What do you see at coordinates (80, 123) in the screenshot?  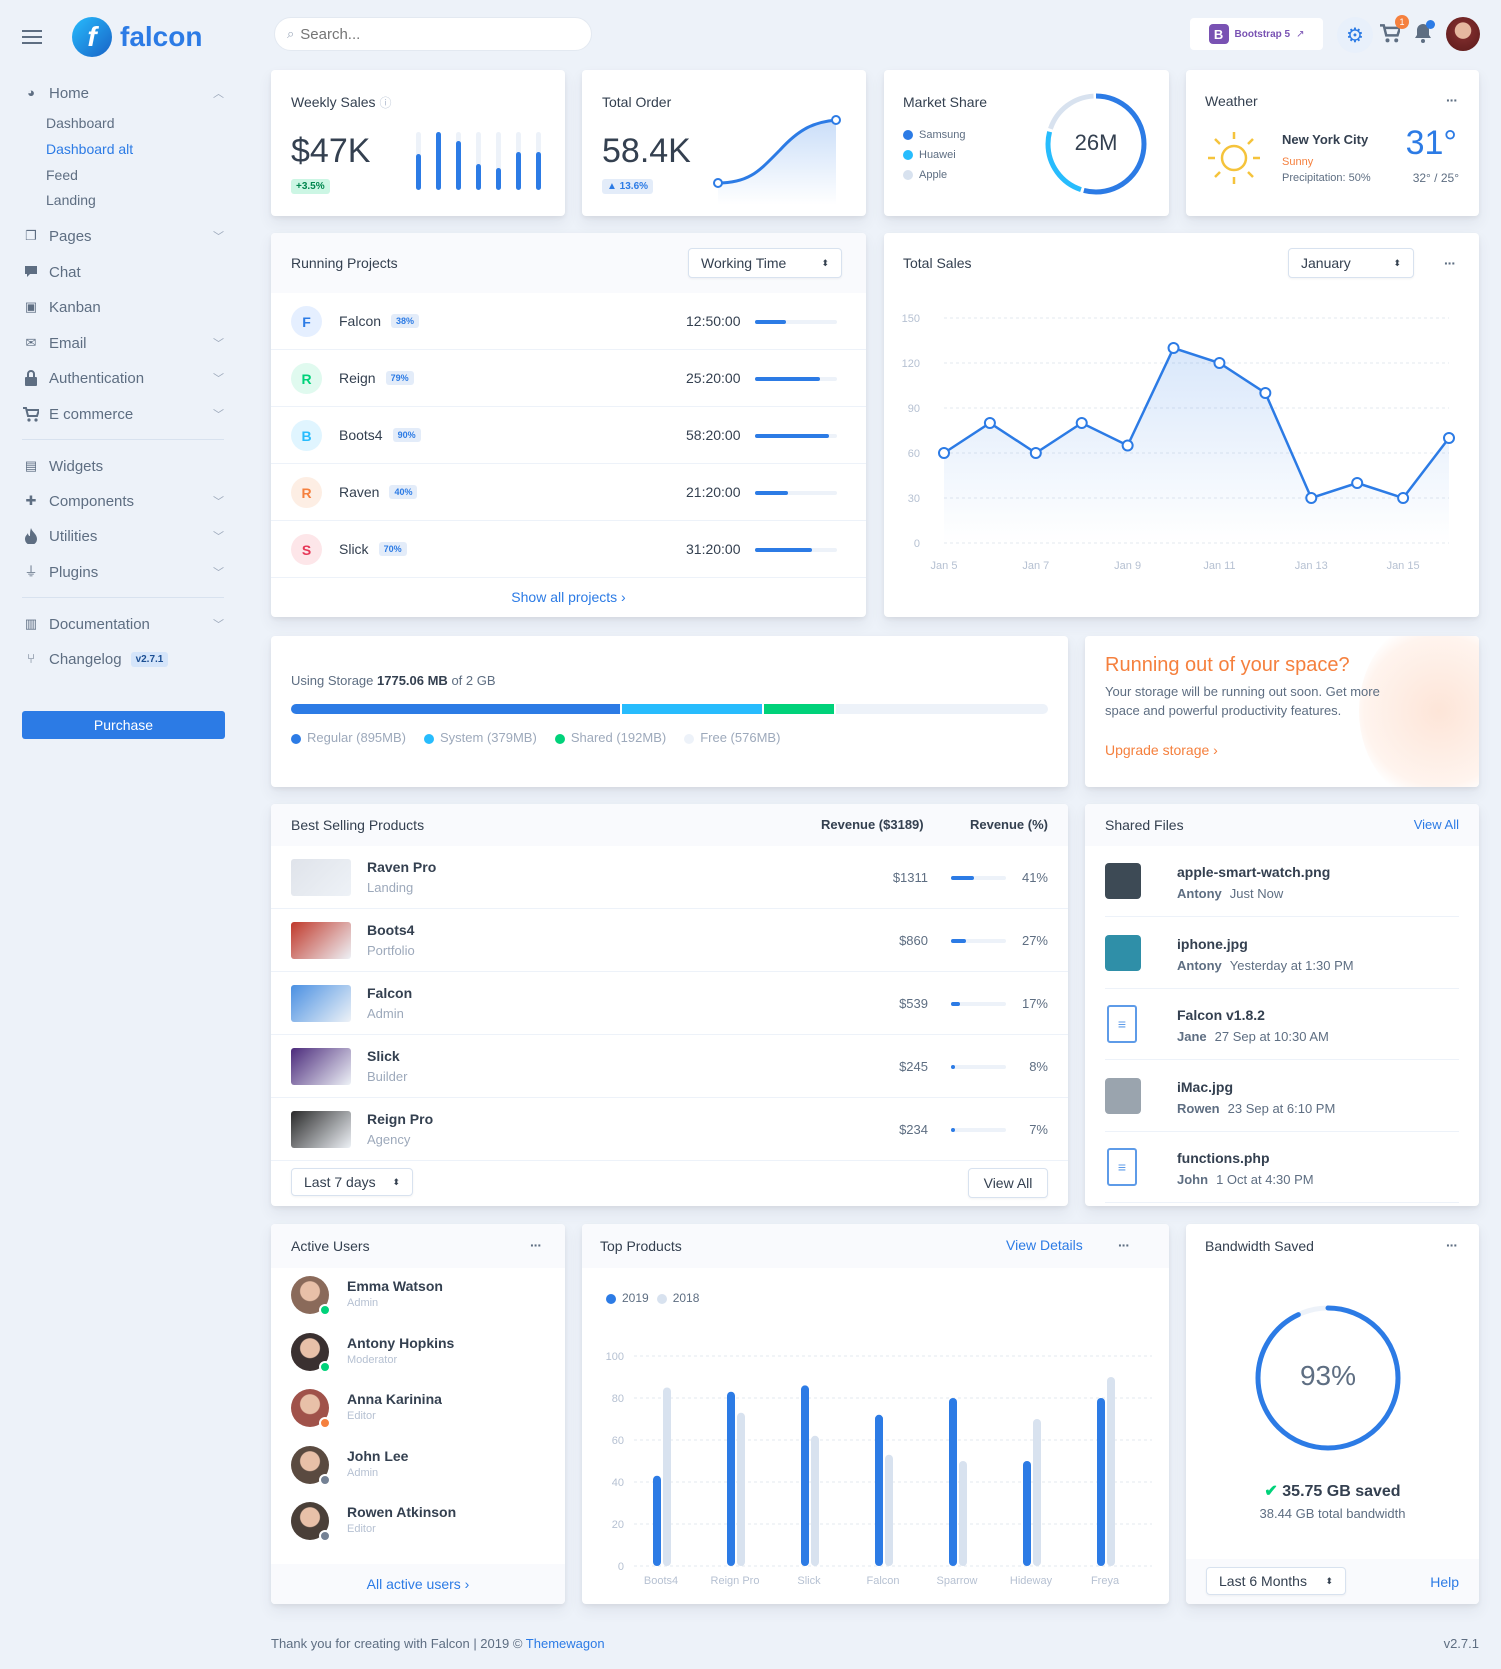 I see `sidebar-subitem-dashboard: Dashboard` at bounding box center [80, 123].